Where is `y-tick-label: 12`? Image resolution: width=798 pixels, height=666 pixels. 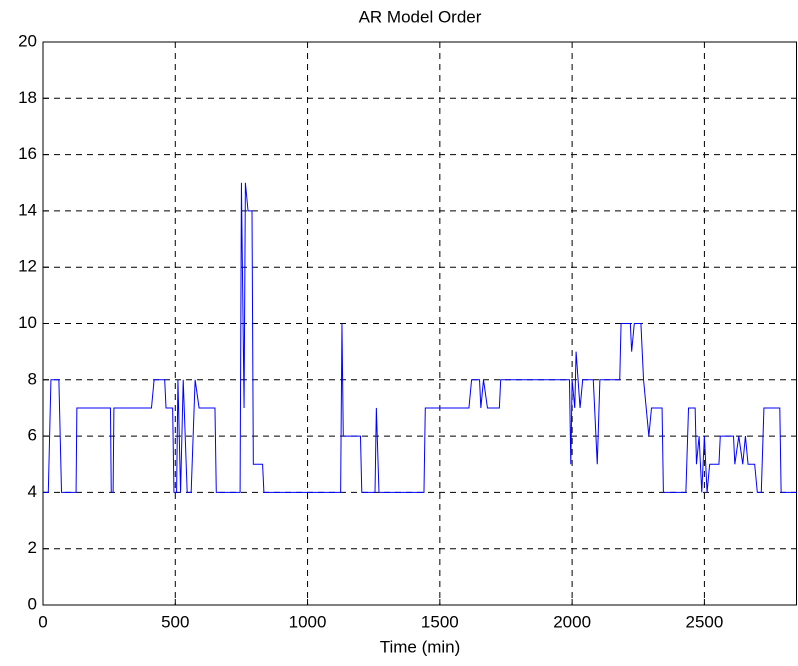
y-tick-label: 12 is located at coordinates (27, 266).